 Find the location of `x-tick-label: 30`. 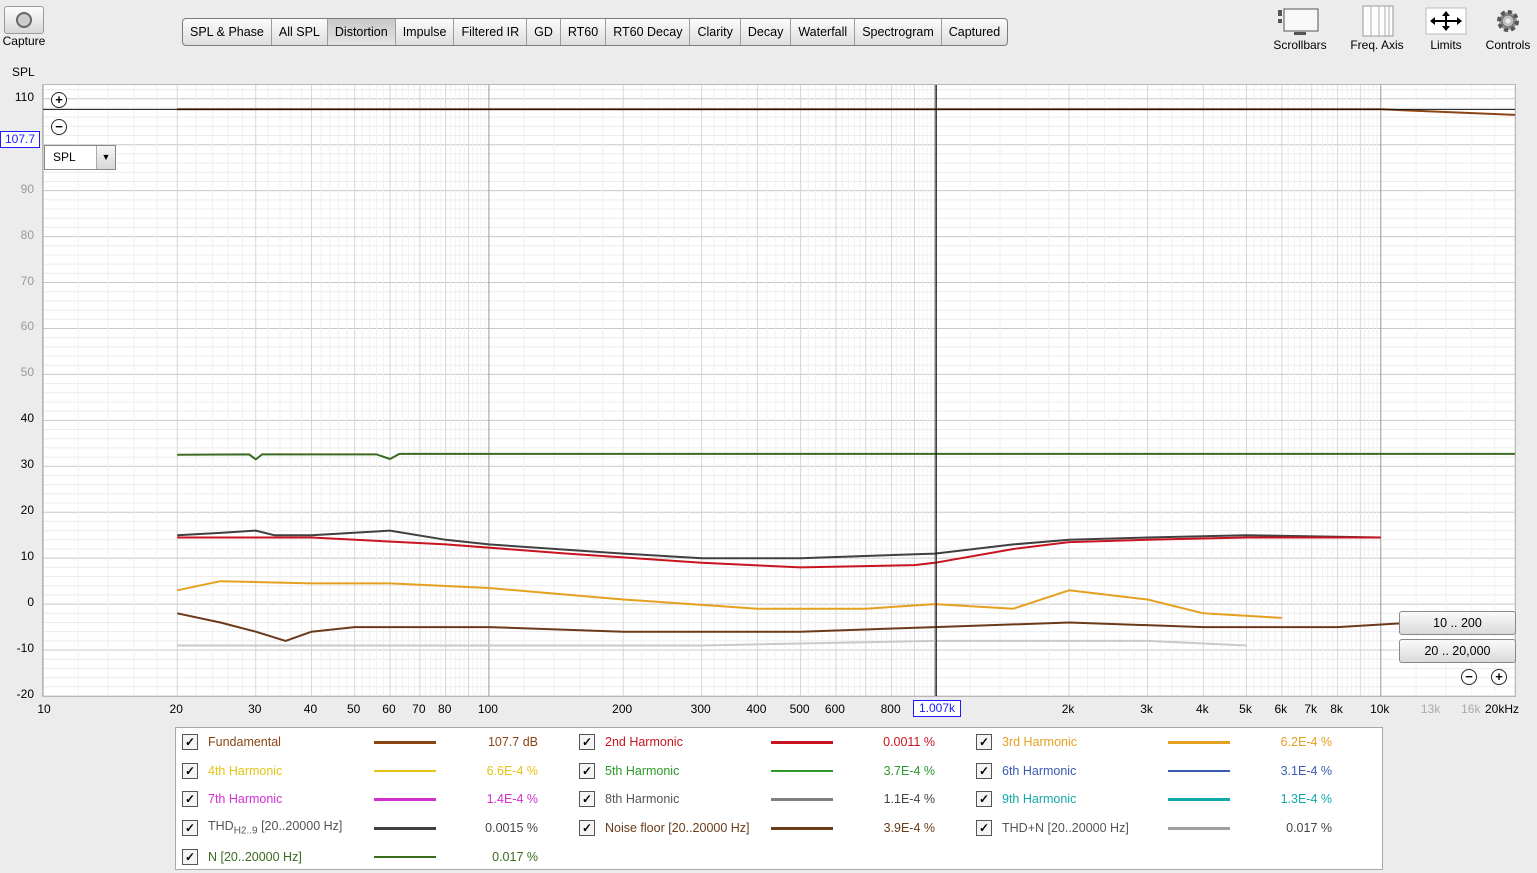

x-tick-label: 30 is located at coordinates (255, 709).